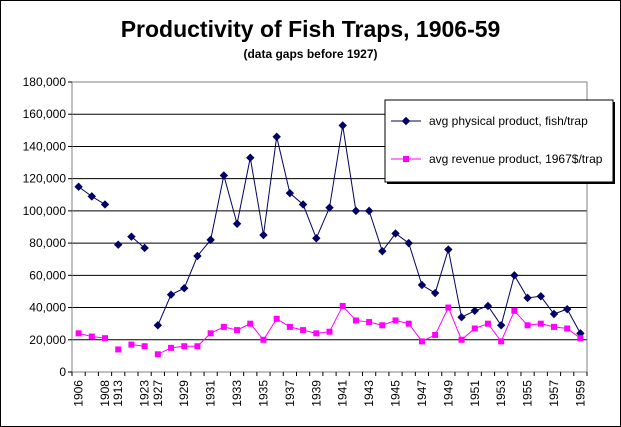 The image size is (621, 427). I want to click on x-tick-label: 1955, so click(528, 393).